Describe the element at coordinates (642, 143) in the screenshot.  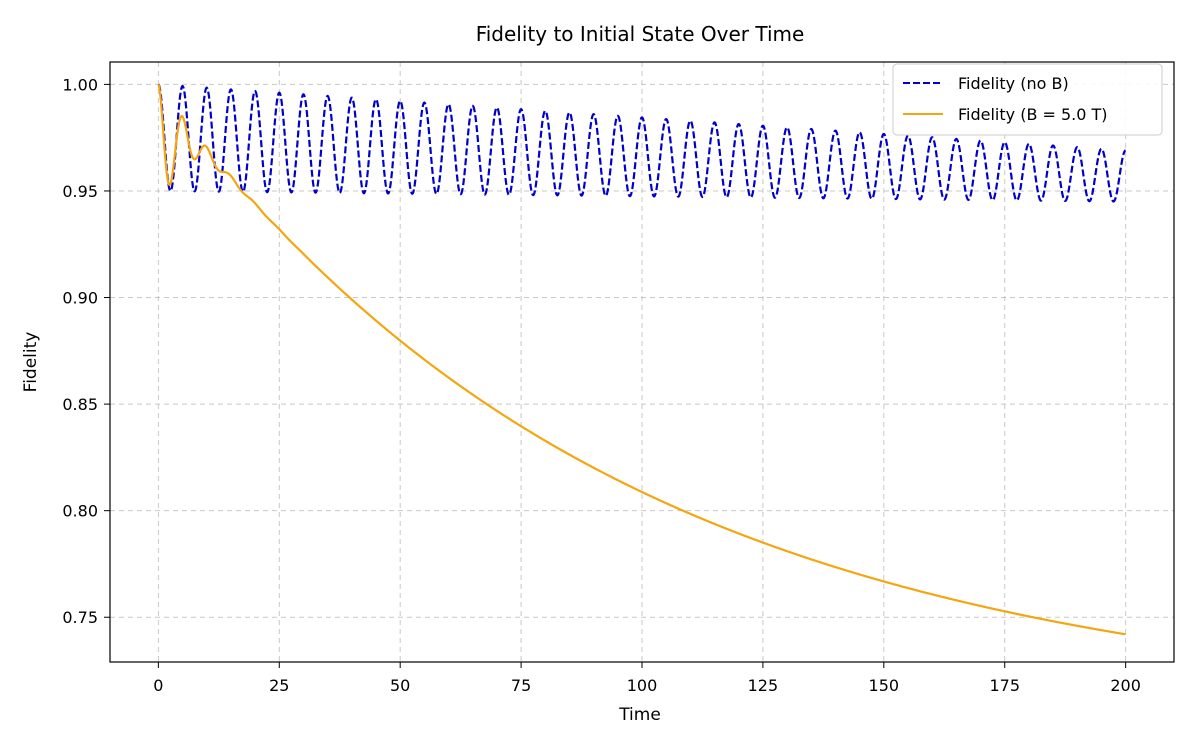
I see `series-line-no-b` at that location.